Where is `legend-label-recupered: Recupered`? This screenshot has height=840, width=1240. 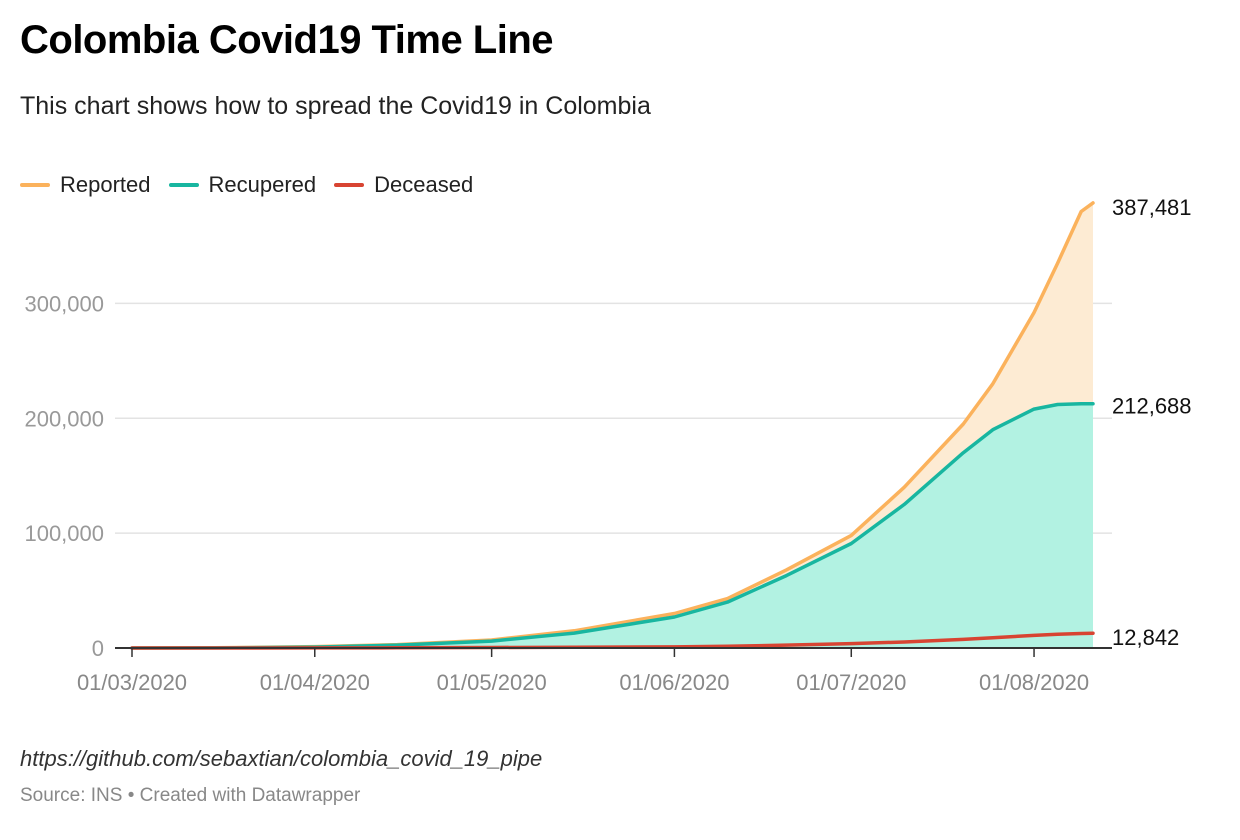
legend-label-recupered: Recupered is located at coordinates (262, 184).